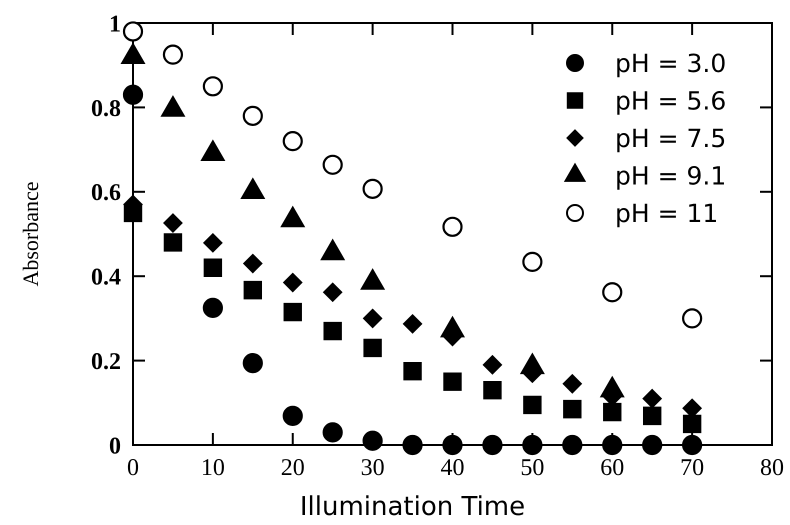 This screenshot has width=790, height=525. Describe the element at coordinates (106, 193) in the screenshot. I see `y-tick-label: 0.6` at that location.